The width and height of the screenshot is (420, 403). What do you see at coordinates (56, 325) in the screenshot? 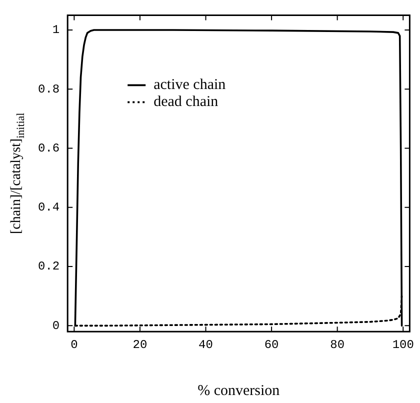
I see `y-tick-label: 0` at bounding box center [56, 325].